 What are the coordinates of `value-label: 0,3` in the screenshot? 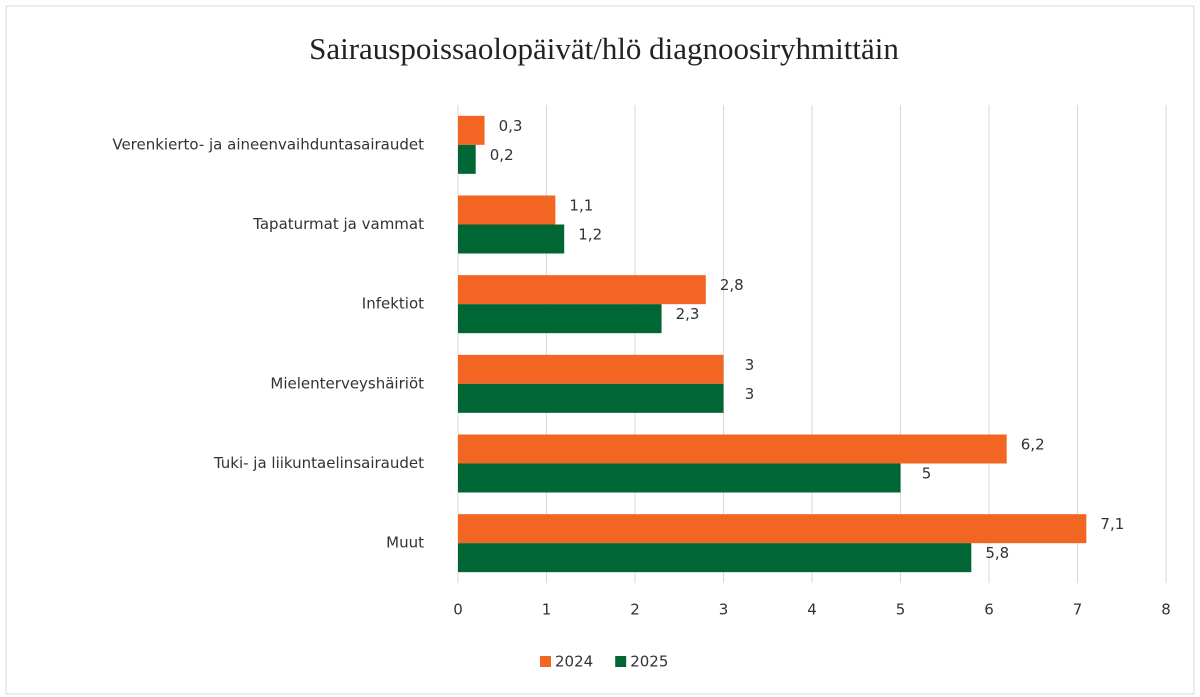 It's located at (511, 126).